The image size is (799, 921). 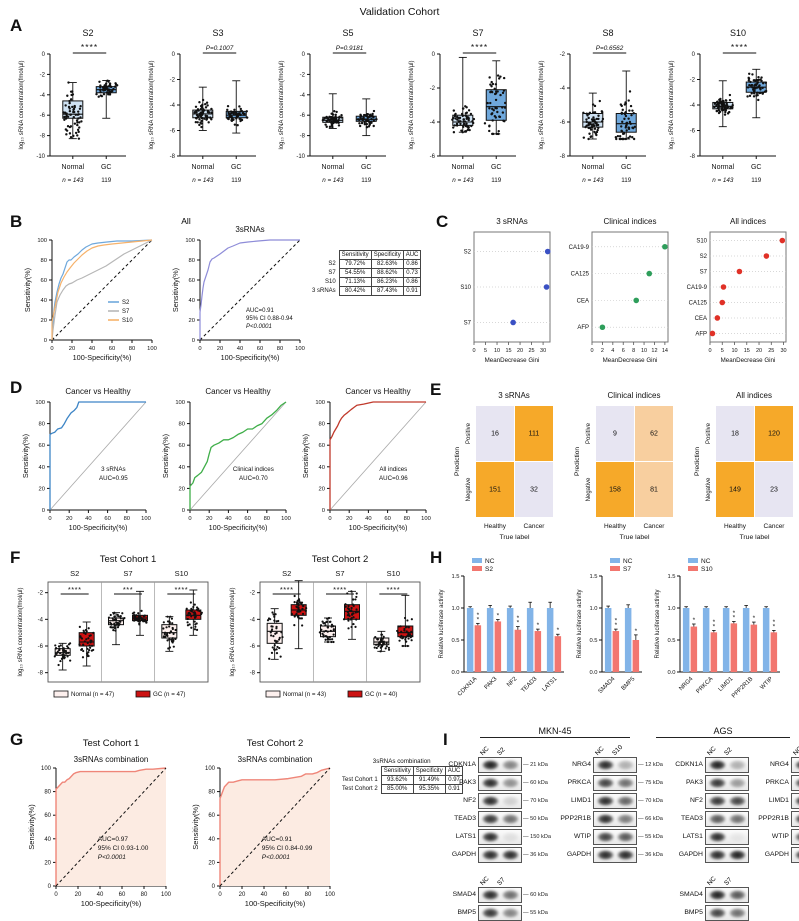 I want to click on svg-text: GC, so click(x=236, y=167).